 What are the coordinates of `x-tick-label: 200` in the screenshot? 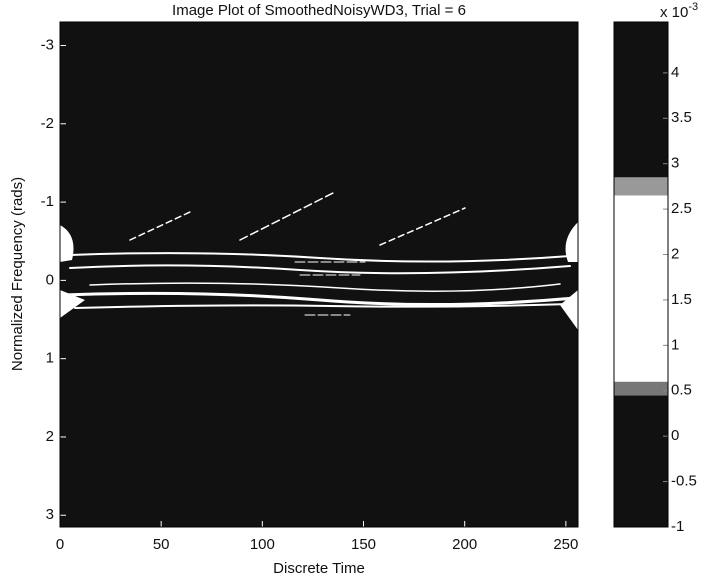 It's located at (464, 544).